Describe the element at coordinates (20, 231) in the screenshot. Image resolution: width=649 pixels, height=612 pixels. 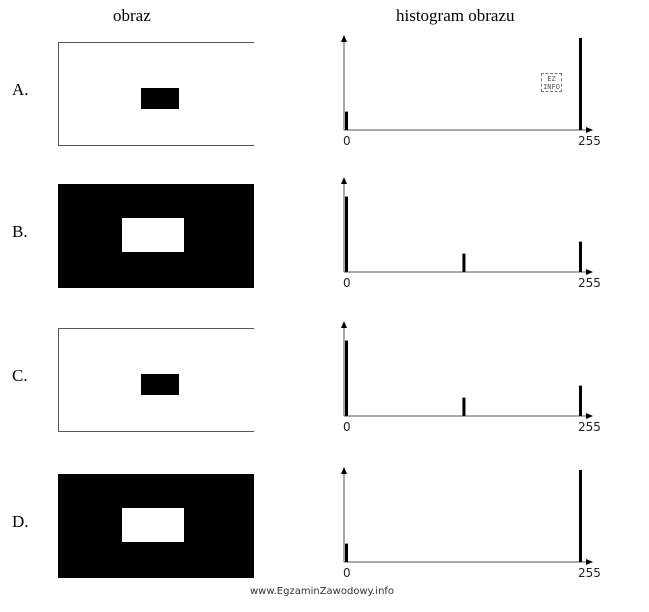
I see `row-label: B.` at that location.